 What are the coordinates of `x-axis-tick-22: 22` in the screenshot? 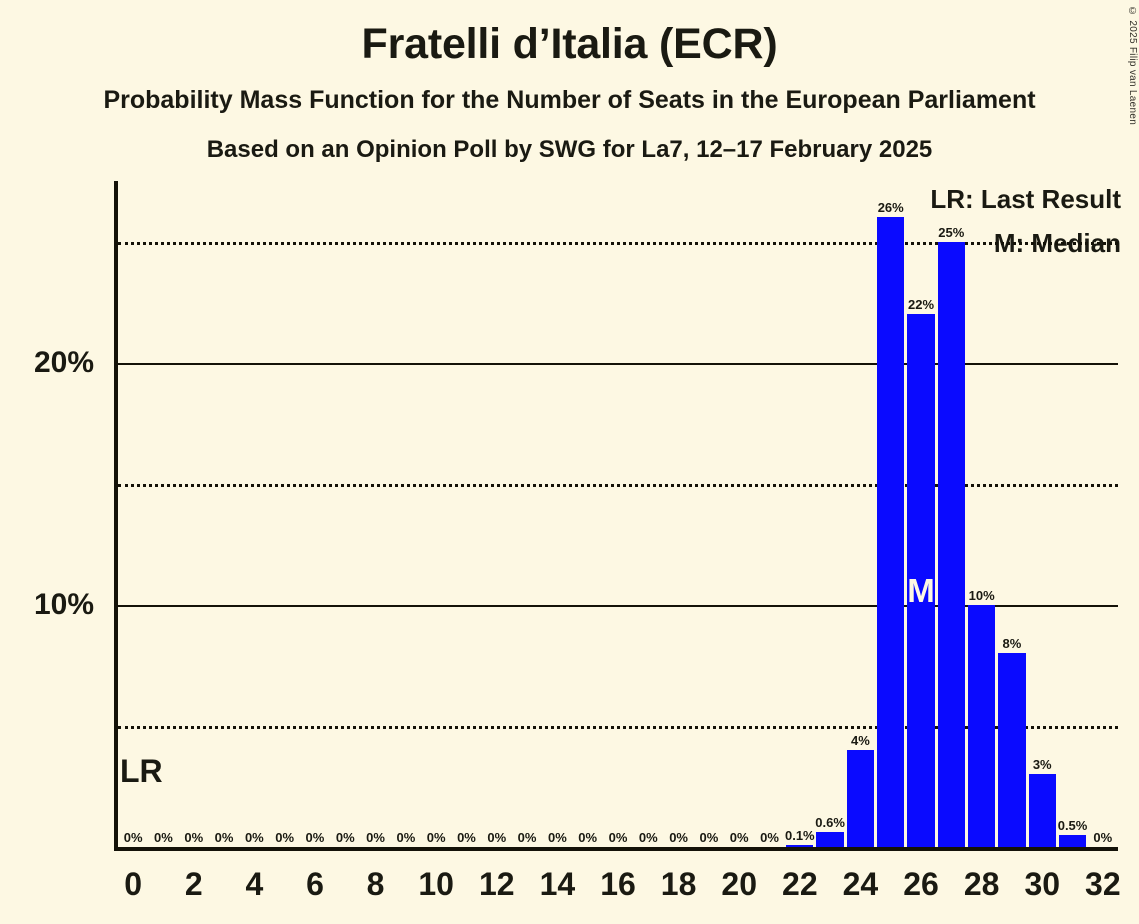 It's located at (800, 884).